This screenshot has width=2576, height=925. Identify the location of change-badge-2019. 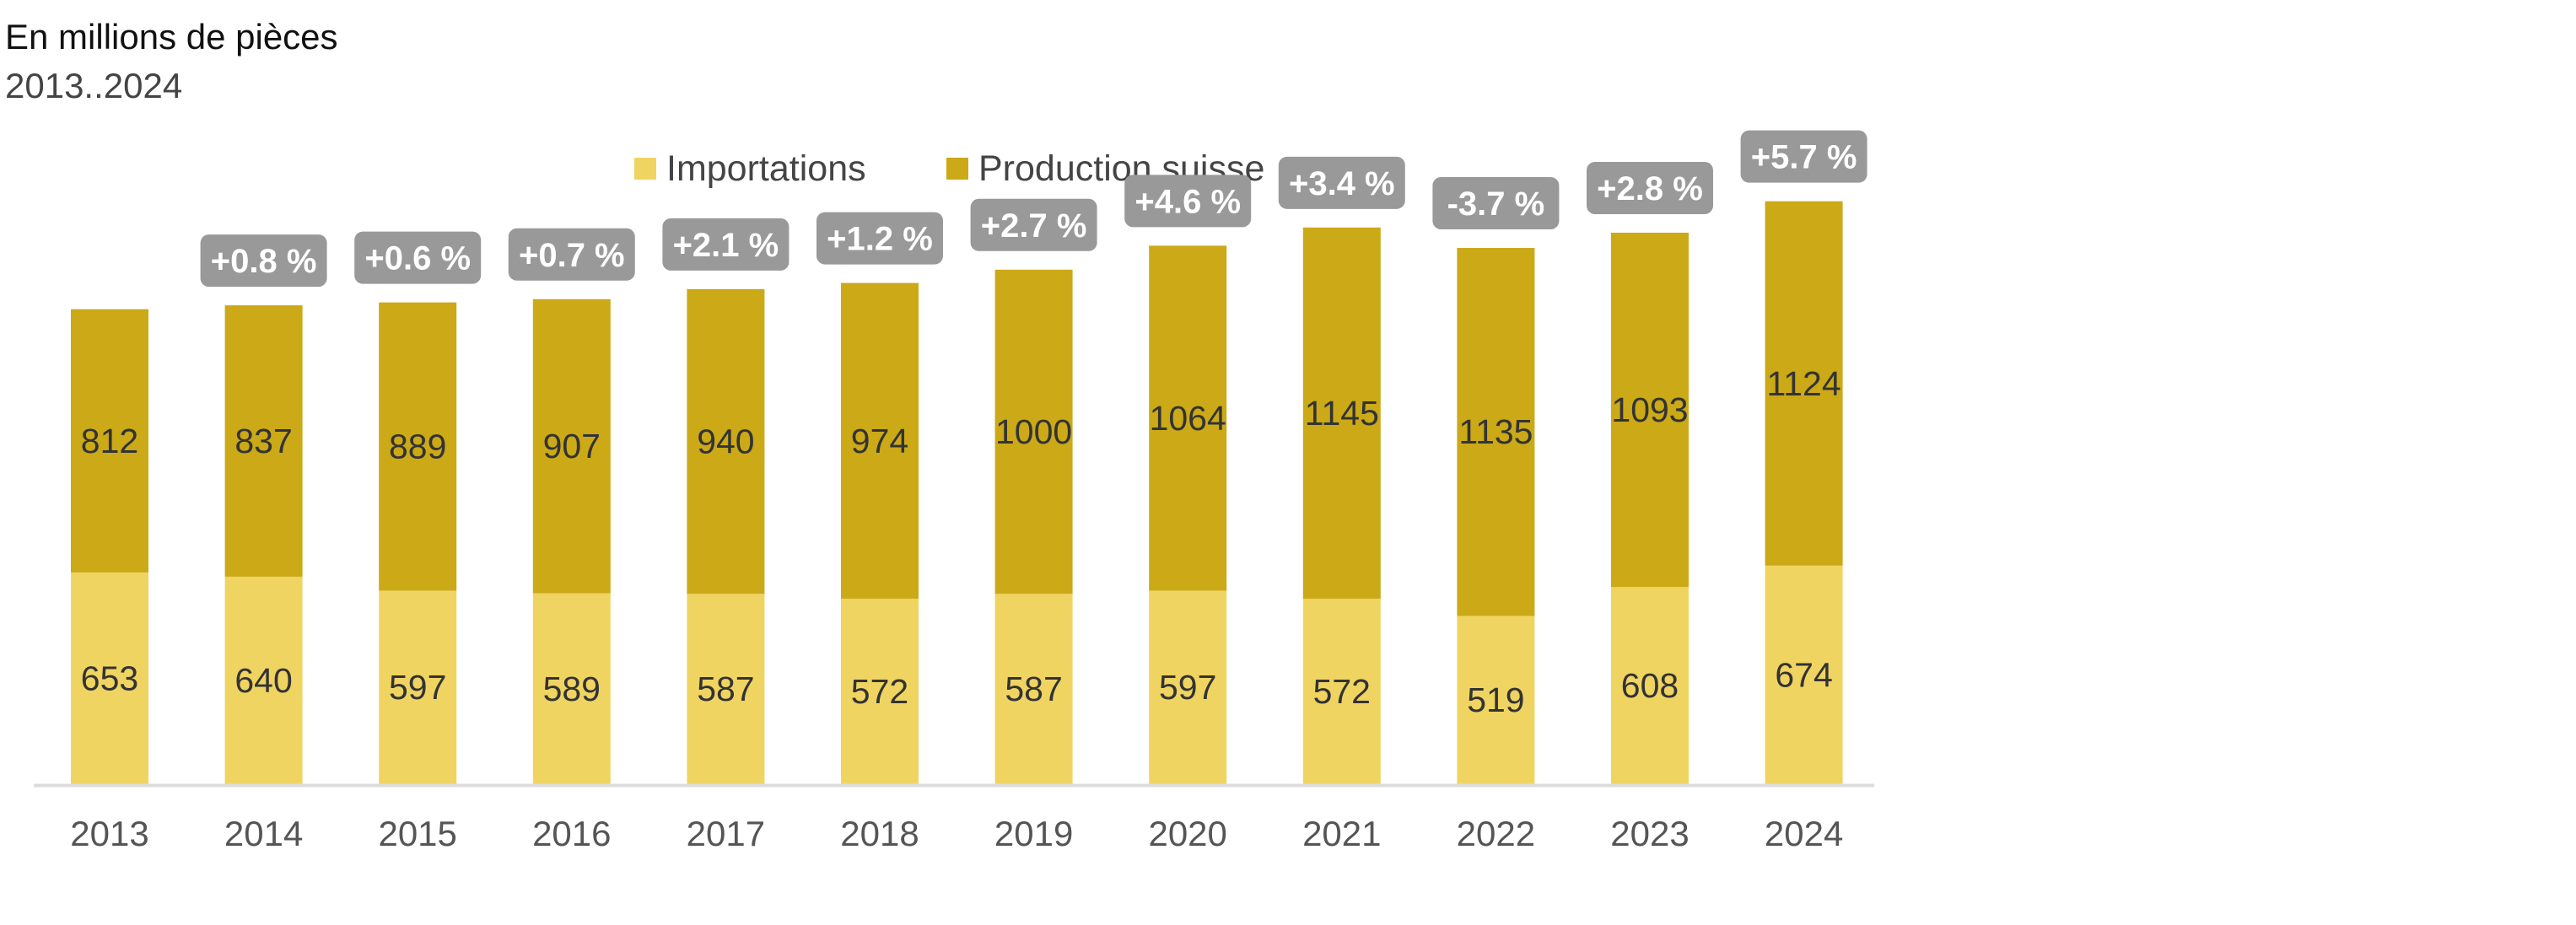
(1033, 225).